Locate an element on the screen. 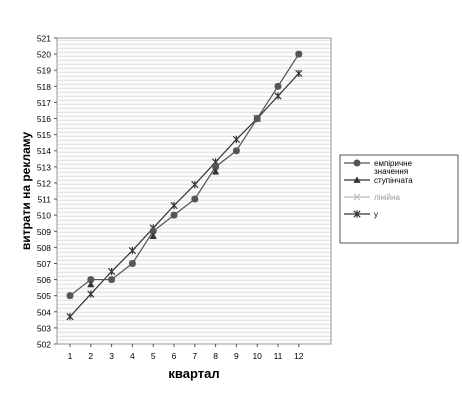 The width and height of the screenshot is (462, 411). y-tick-label: 517 is located at coordinates (44, 103).